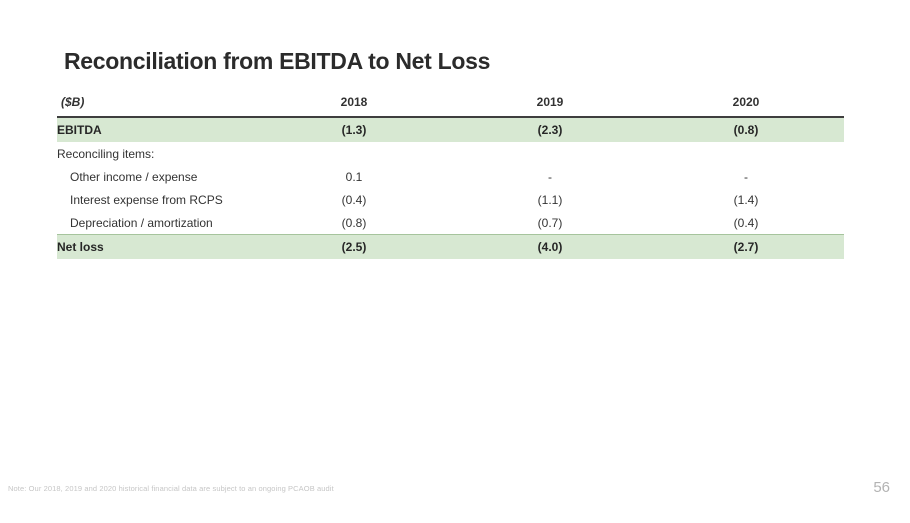  I want to click on page-number: 56, so click(881, 487).